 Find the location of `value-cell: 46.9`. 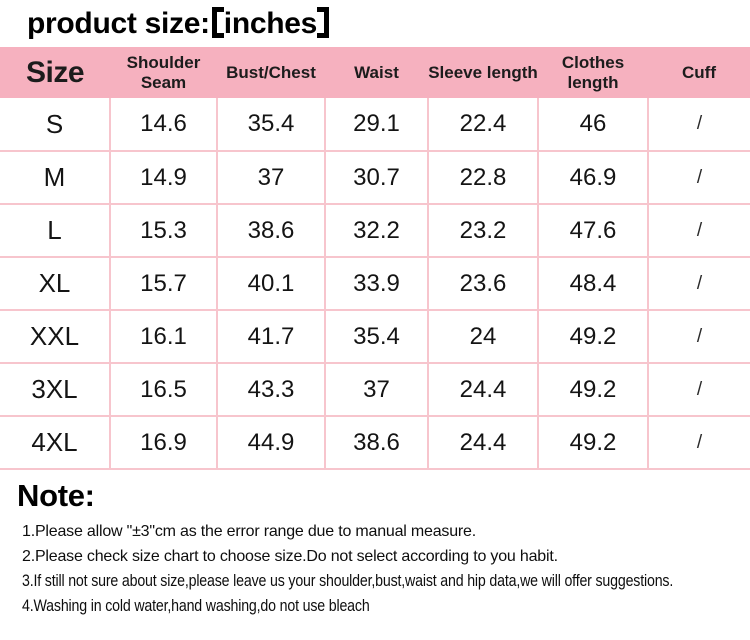

value-cell: 46.9 is located at coordinates (593, 177).